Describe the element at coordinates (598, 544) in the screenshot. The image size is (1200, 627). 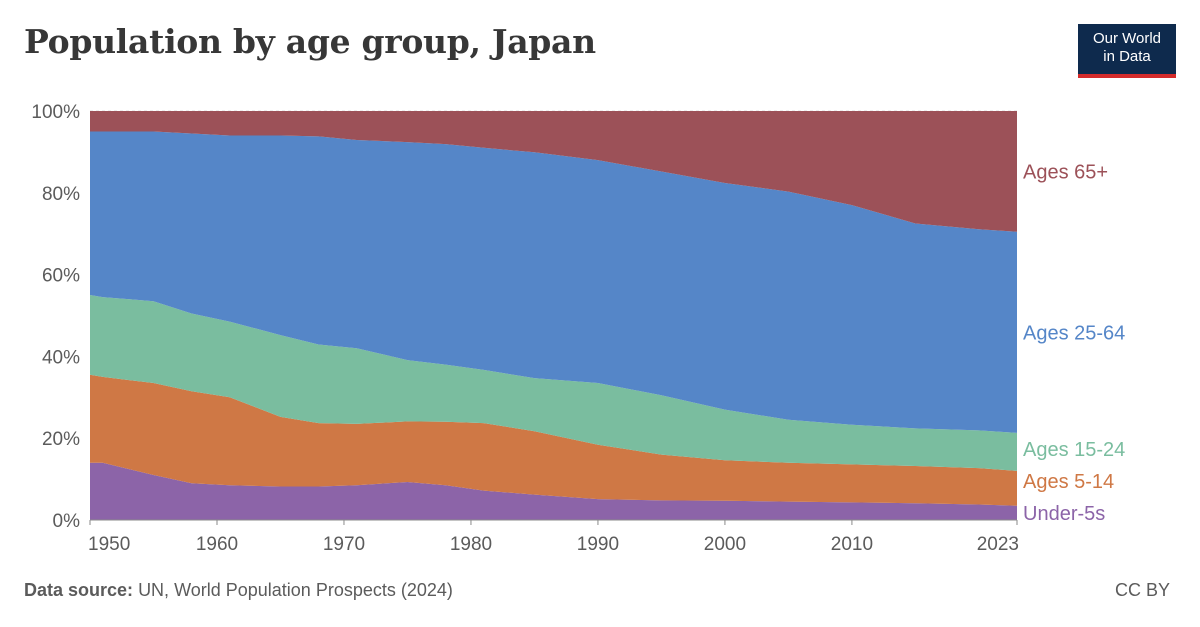
I see `x-tick-label: 1990` at that location.